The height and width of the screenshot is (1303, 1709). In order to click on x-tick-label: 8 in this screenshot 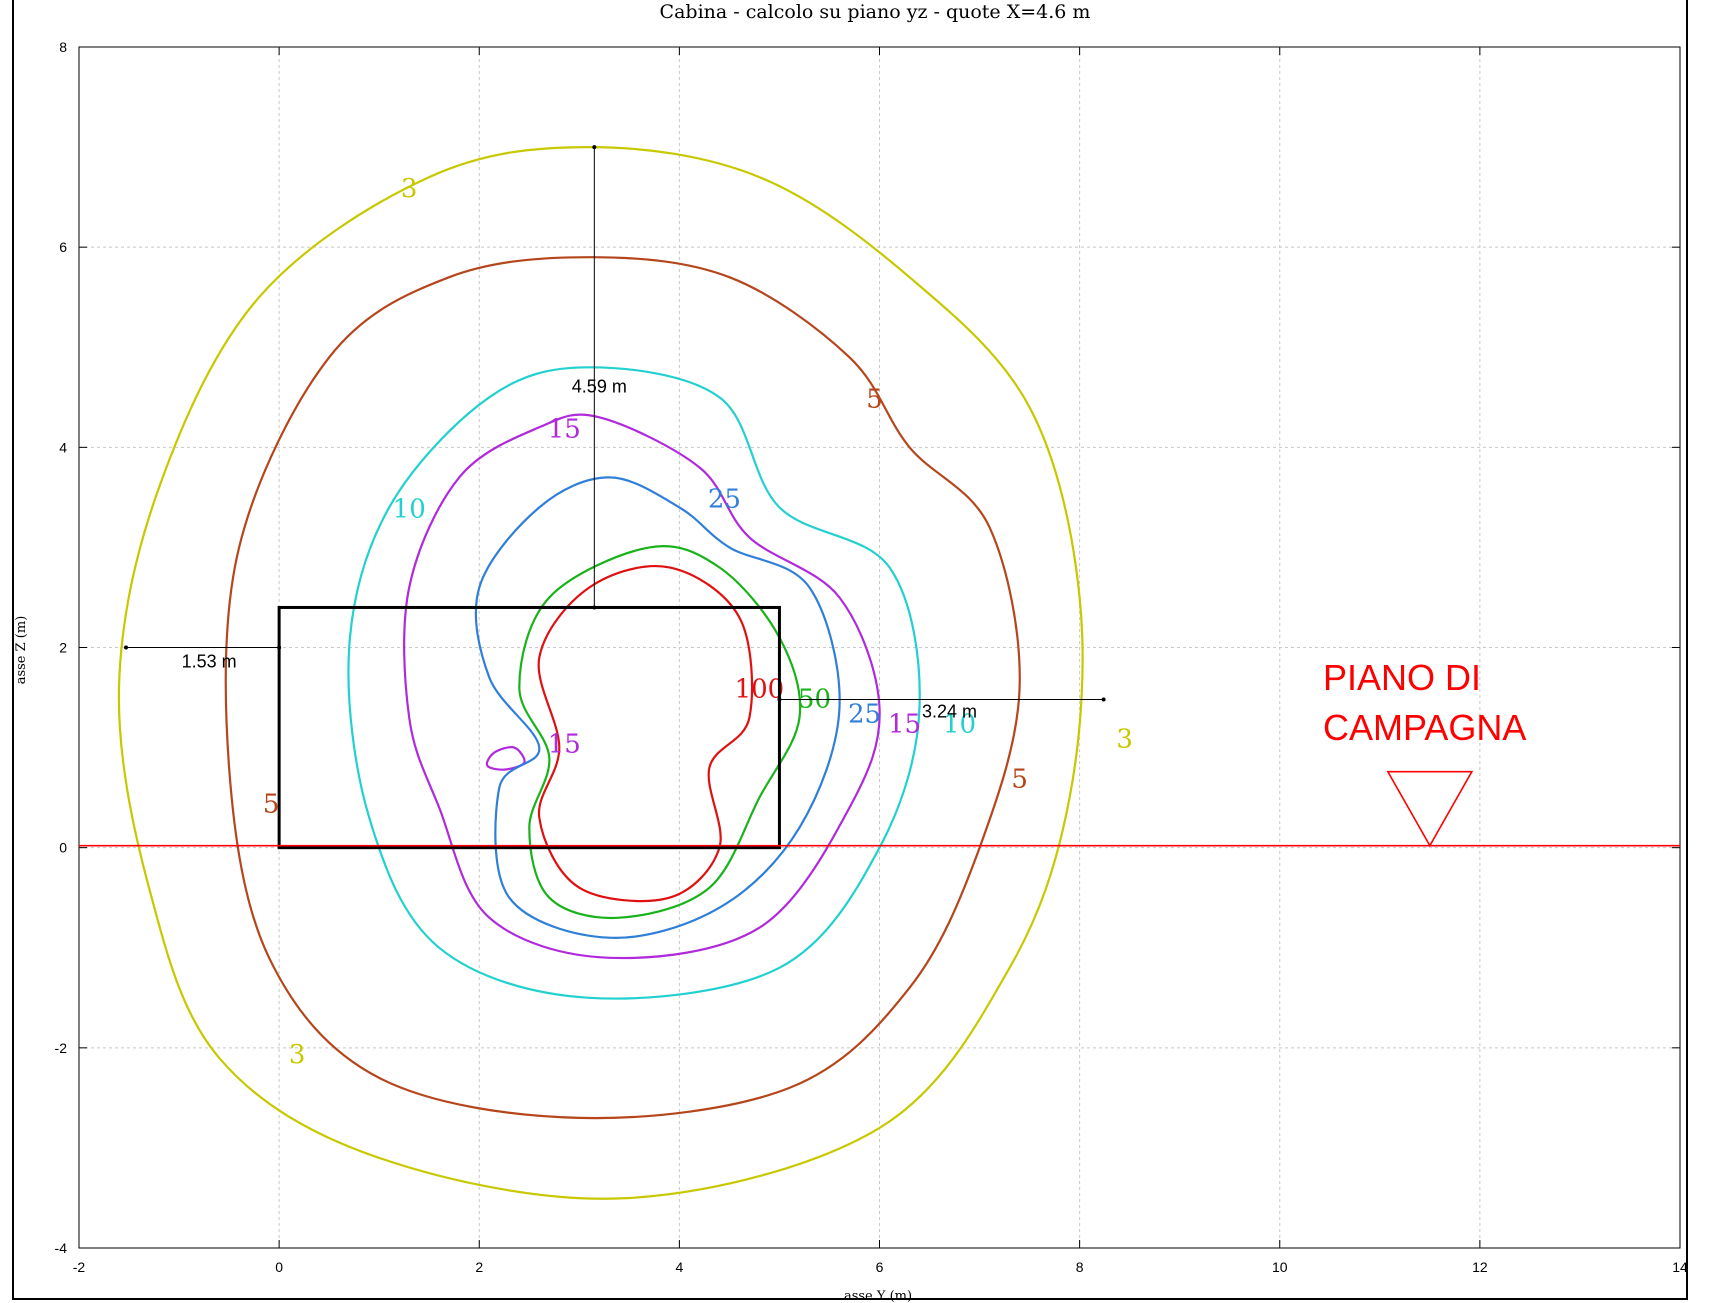, I will do `click(1080, 1267)`.